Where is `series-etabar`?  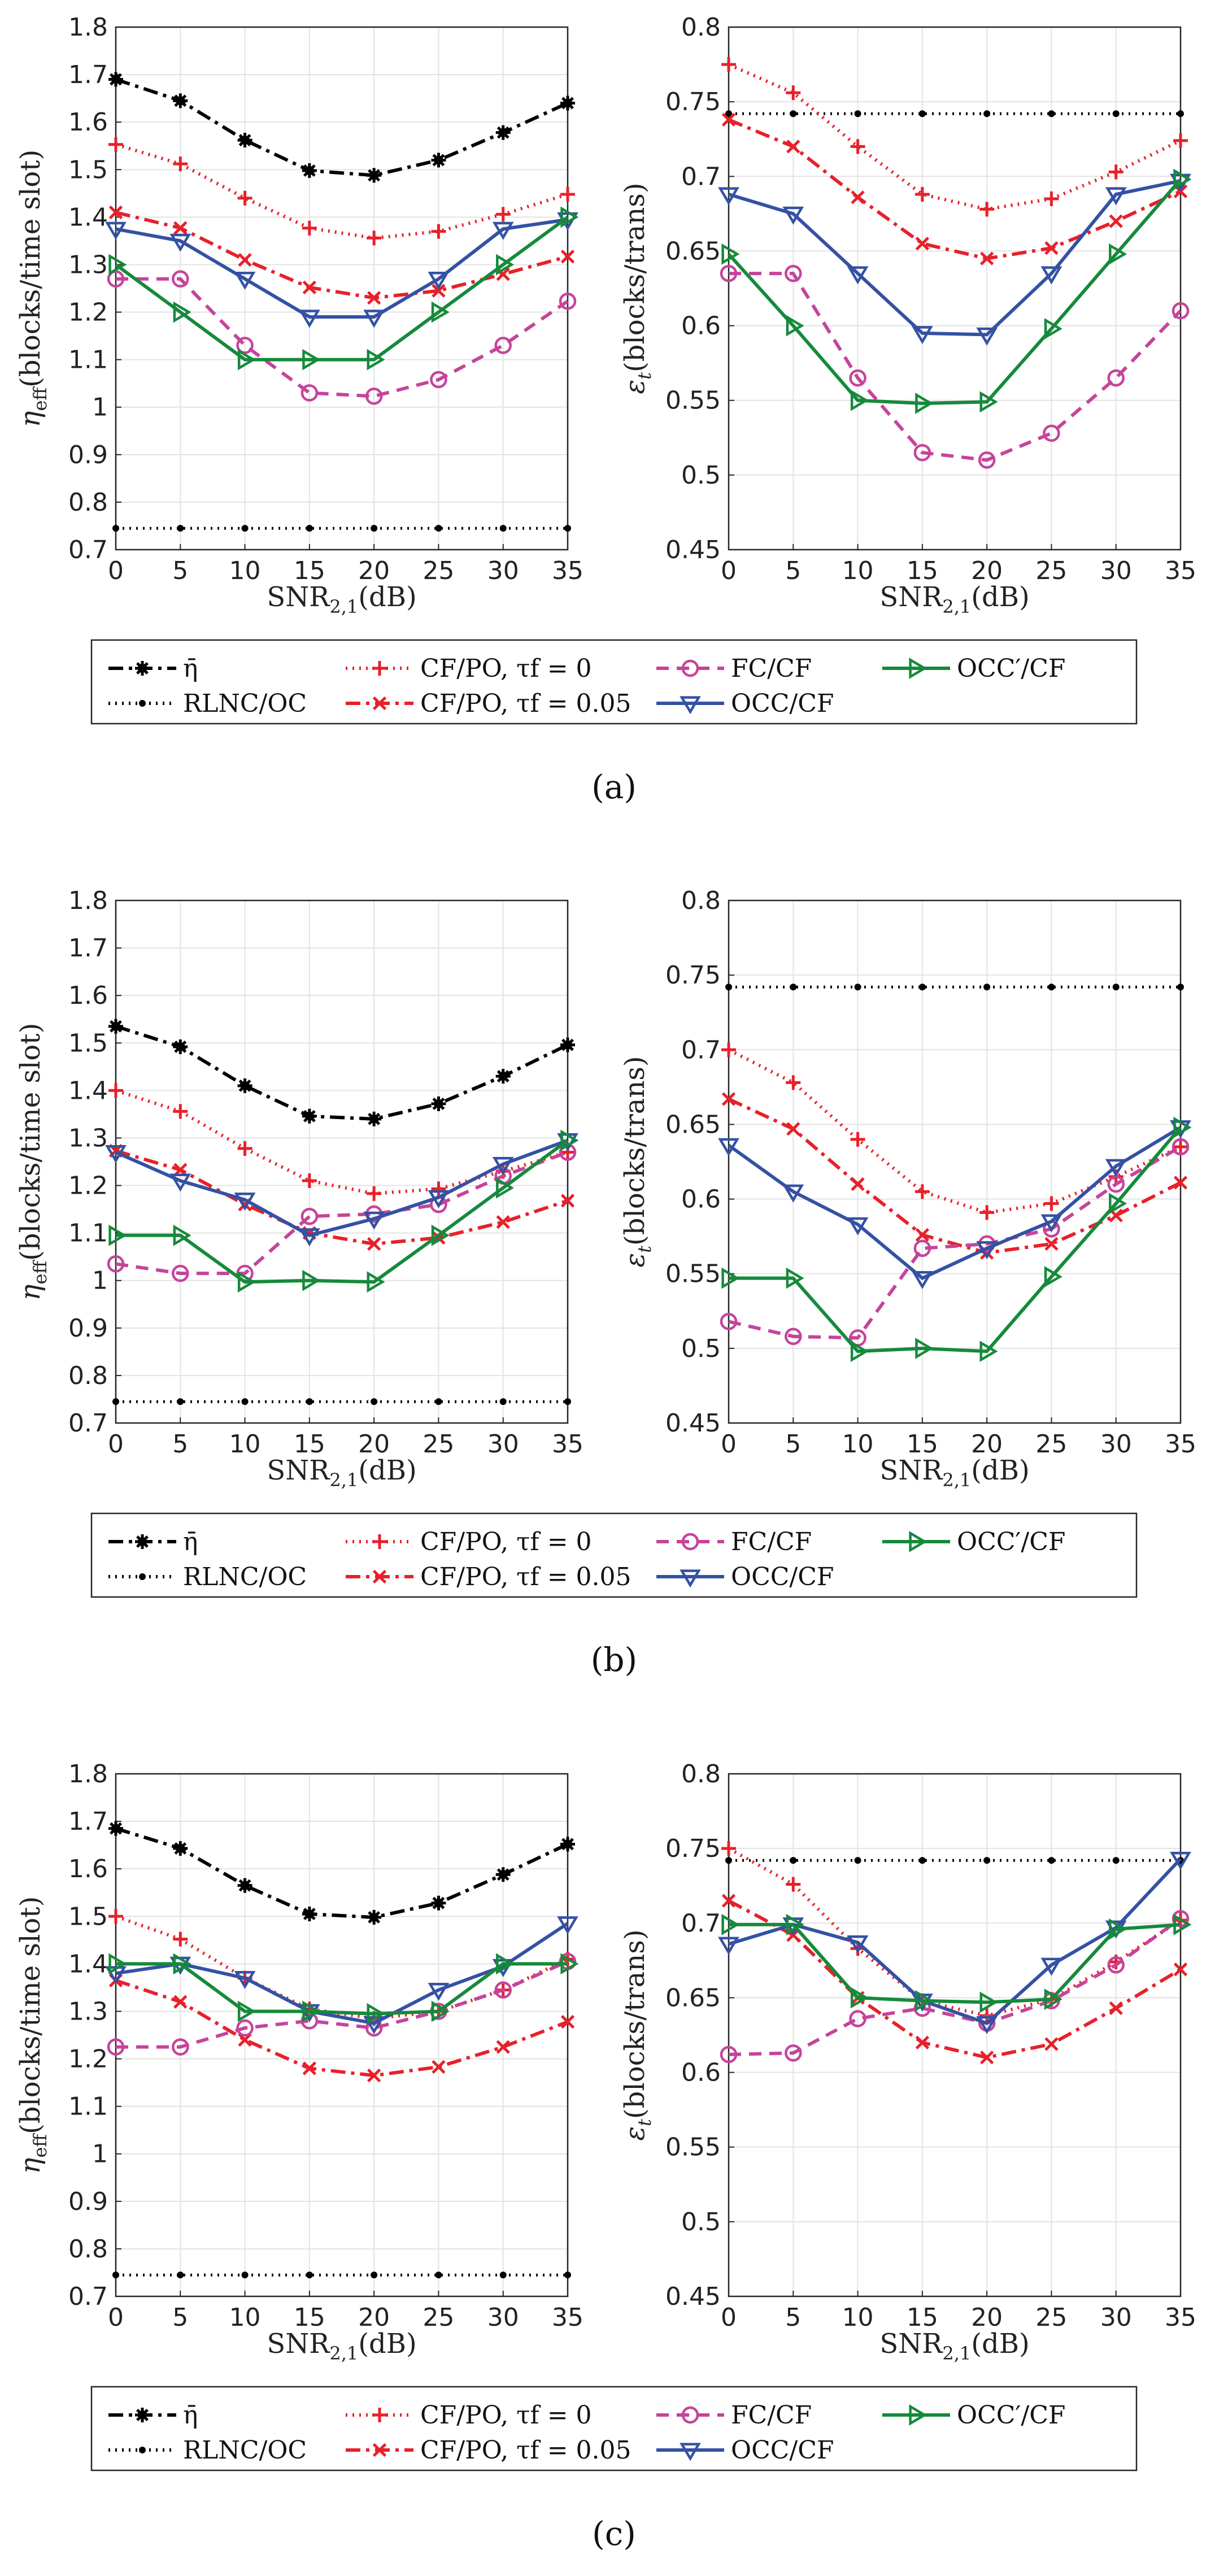 series-etabar is located at coordinates (341, 1873).